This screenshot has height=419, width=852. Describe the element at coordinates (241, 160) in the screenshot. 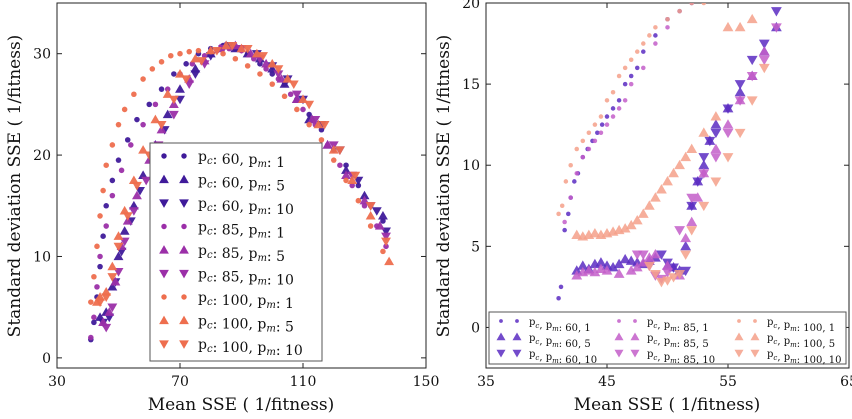

I see `legend-label: pc: 60, pm: 1` at that location.